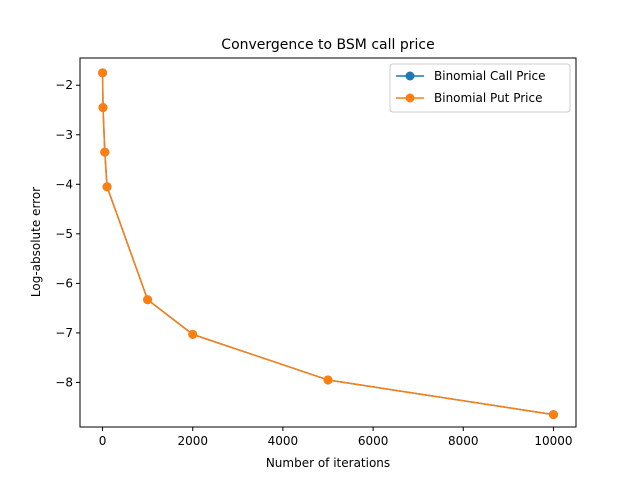  What do you see at coordinates (64, 382) in the screenshot?
I see `y-tick-label: −8` at bounding box center [64, 382].